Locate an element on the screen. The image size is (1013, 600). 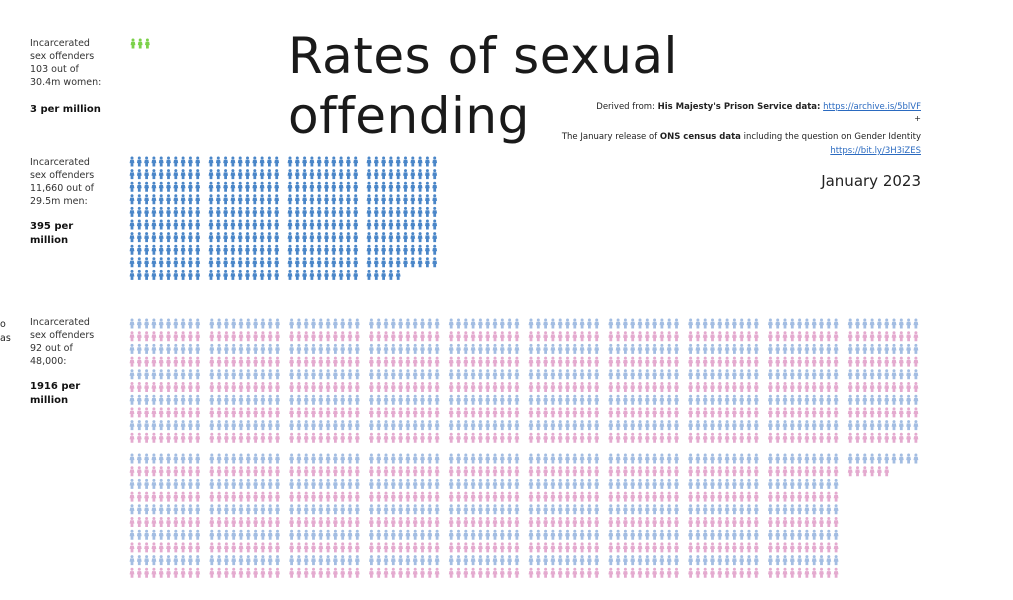
men-icons is located at coordinates (283, 218).